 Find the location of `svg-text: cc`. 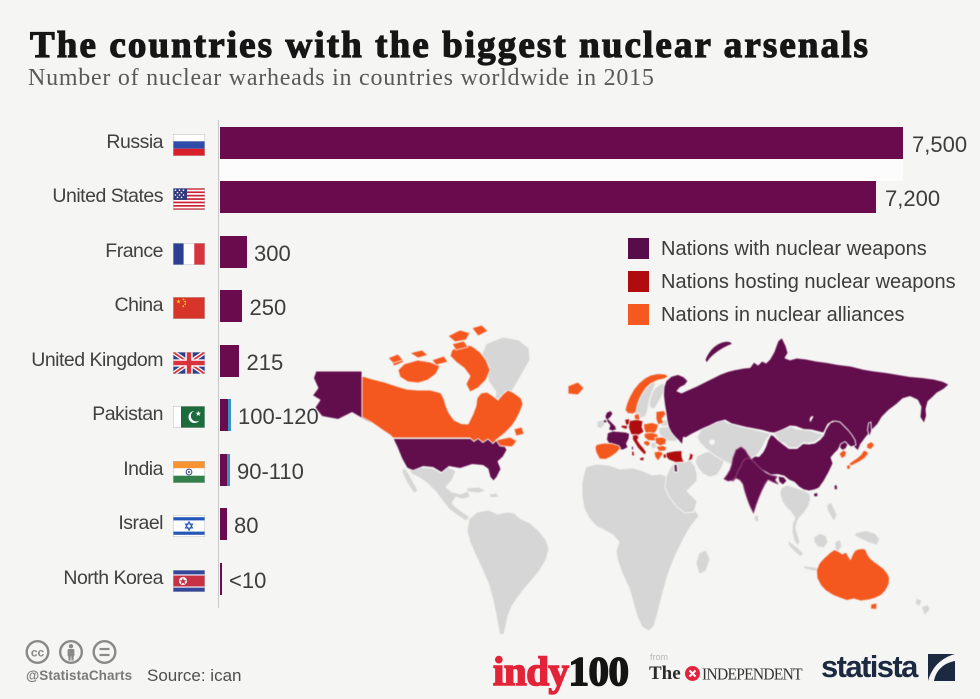

svg-text: cc is located at coordinates (38, 652).